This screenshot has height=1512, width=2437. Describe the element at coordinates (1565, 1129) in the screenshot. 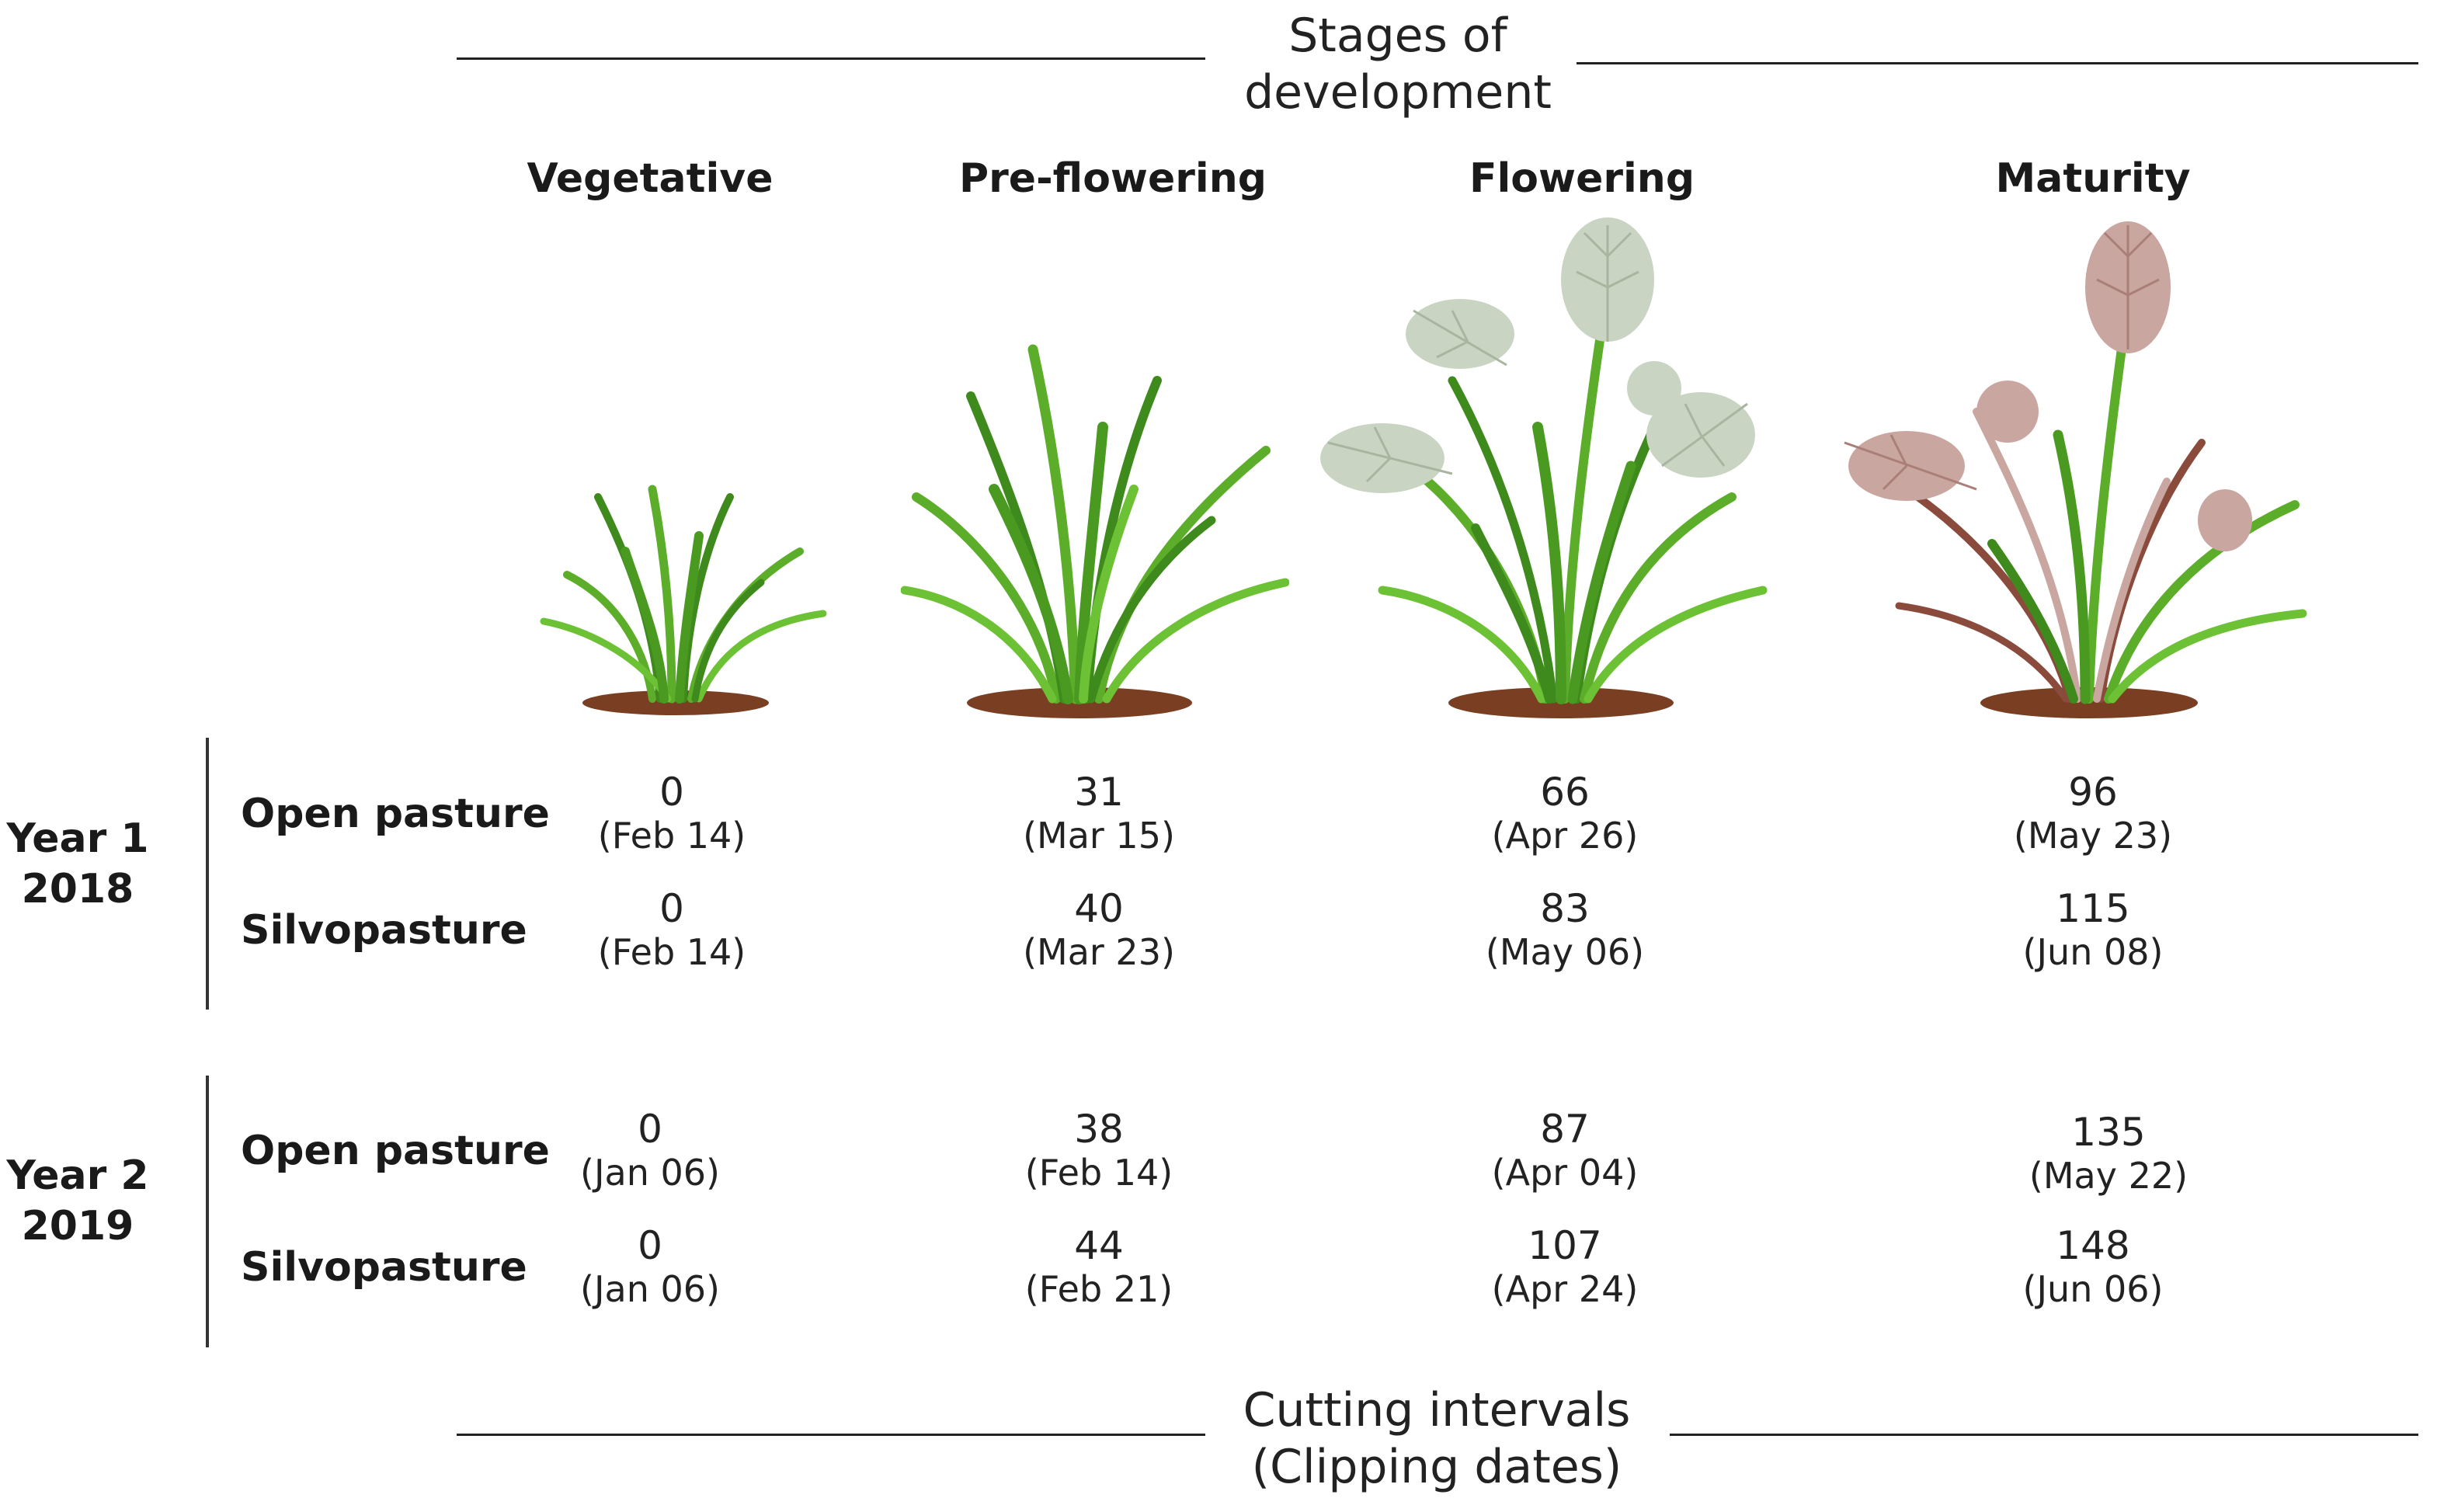

I see `cell-days: 87` at that location.